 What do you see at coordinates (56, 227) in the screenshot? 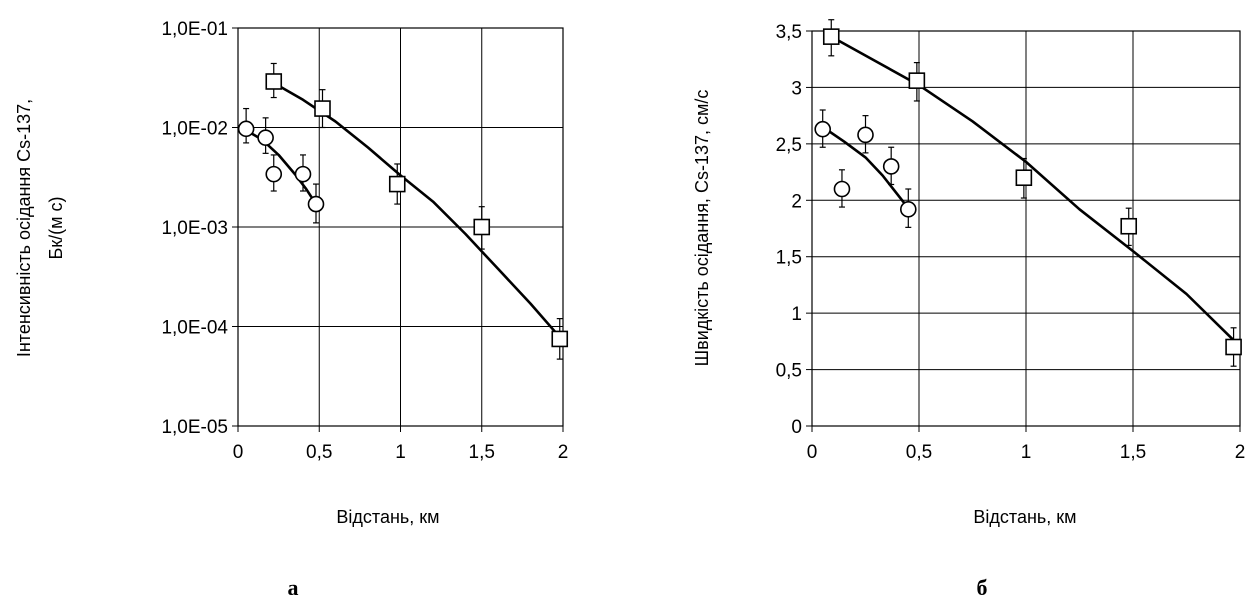
I see `y-axis-title-line-2: Бк/(м с)` at bounding box center [56, 227].